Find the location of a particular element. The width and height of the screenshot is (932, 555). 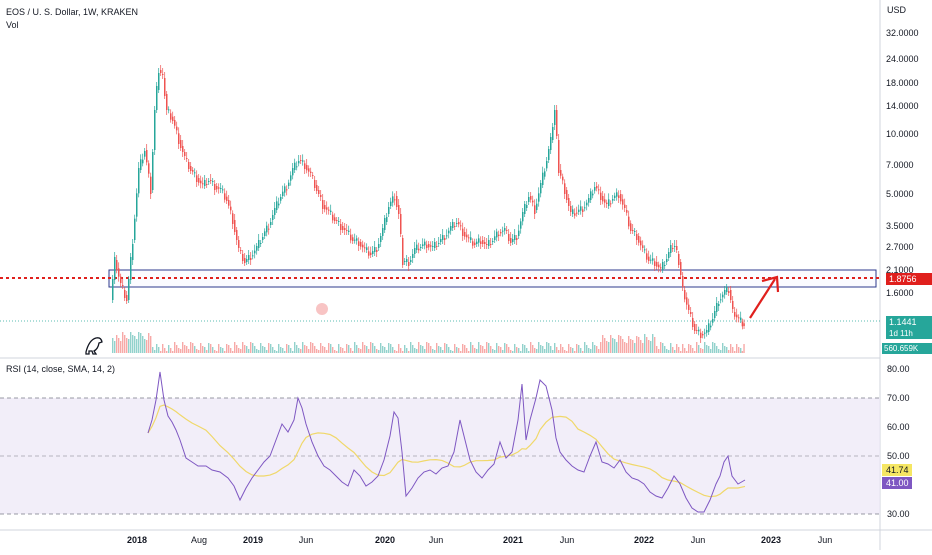

volume-legend: Vol is located at coordinates (12, 25).